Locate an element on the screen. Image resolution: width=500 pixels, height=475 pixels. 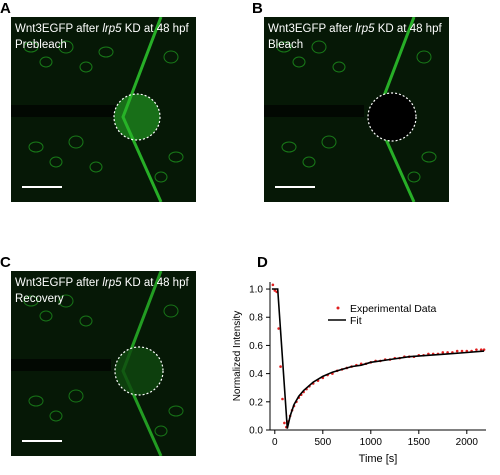
legend-label-experimental: Experimental Data is located at coordinates (393, 309).